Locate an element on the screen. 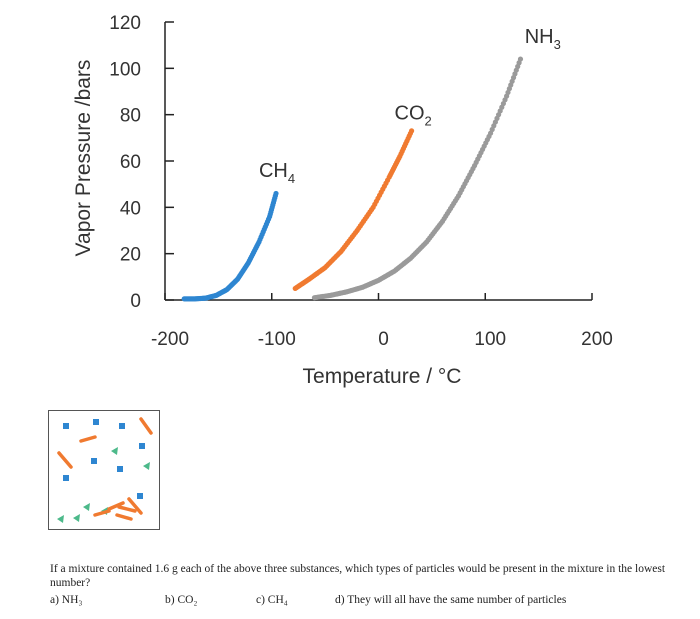 This screenshot has width=700, height=619. y-axis-title: Vapor Pressure /bars is located at coordinates (83, 158).